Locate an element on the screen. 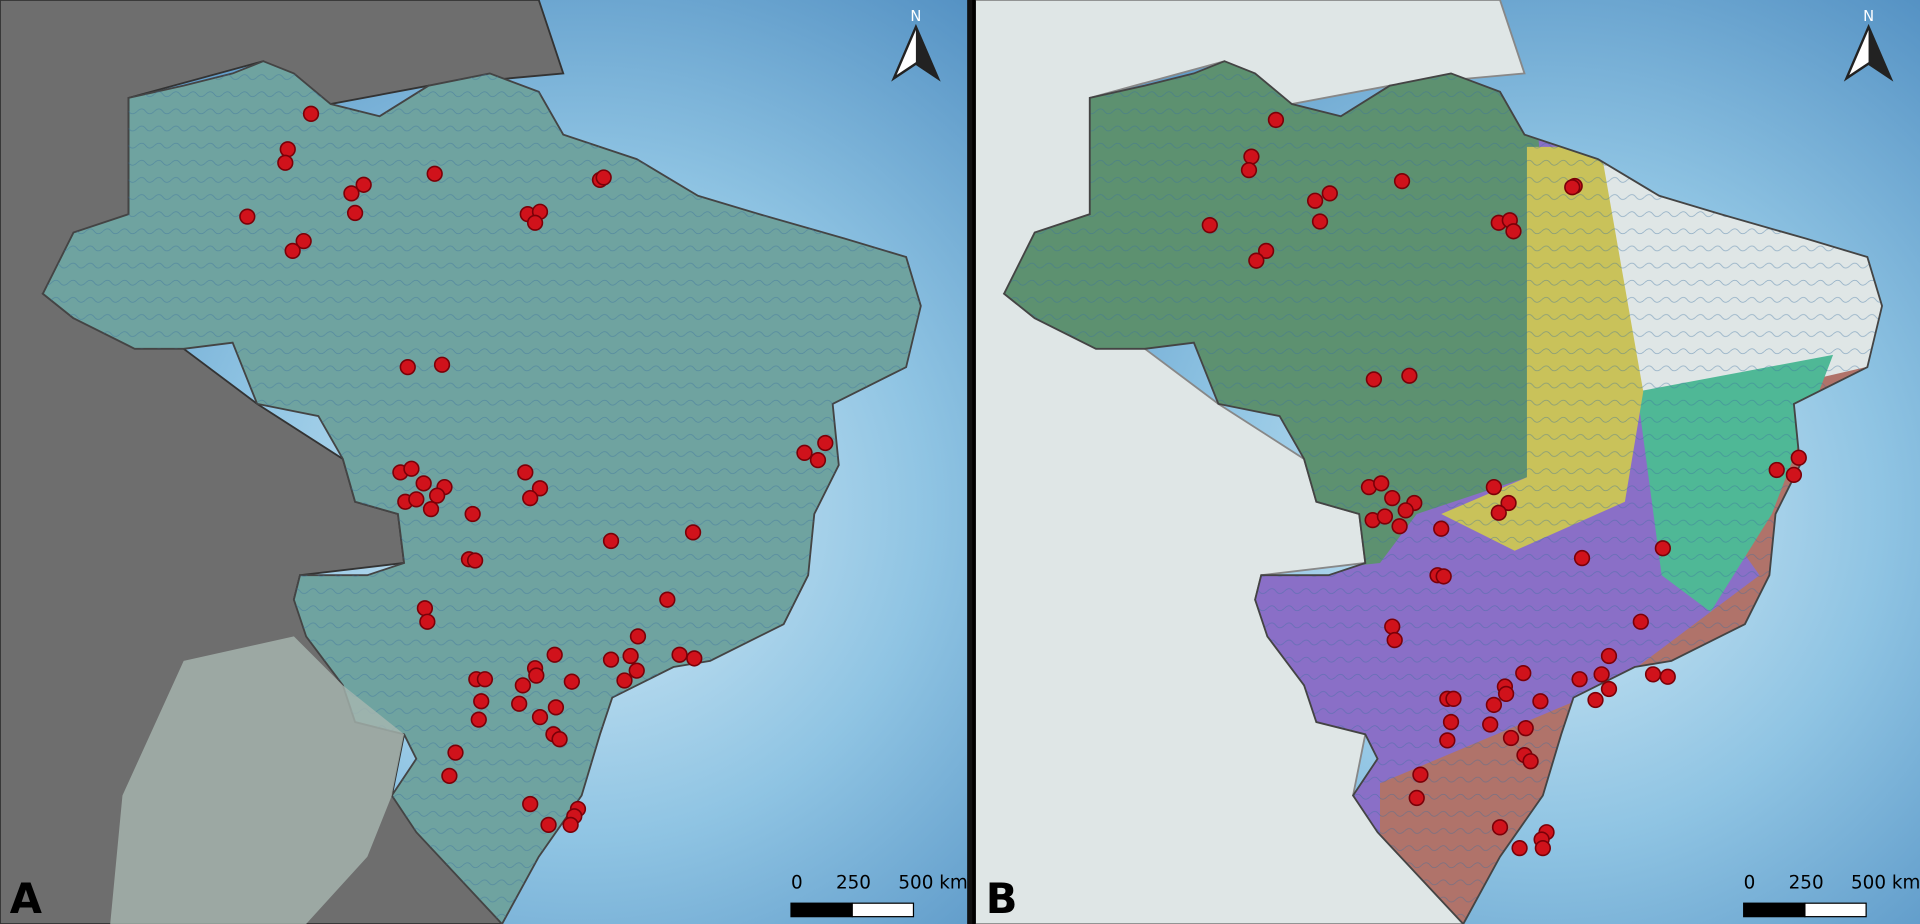 Image resolution: width=1920 pixels, height=924 pixels. panel-label: A is located at coordinates (26, 898).